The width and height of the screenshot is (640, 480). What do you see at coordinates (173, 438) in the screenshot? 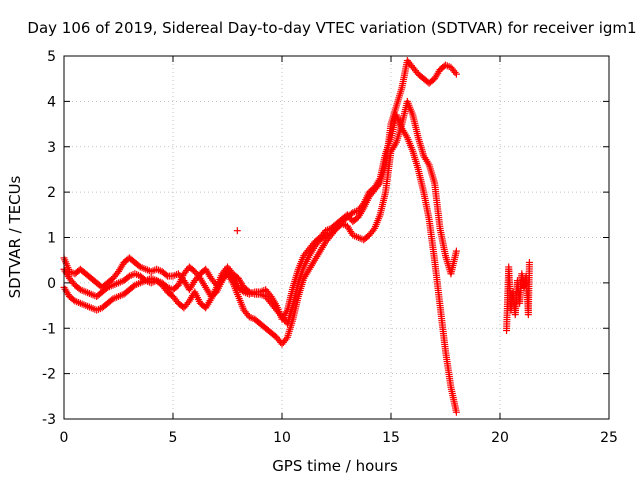
I see `x-tick-label: 5` at bounding box center [173, 438].